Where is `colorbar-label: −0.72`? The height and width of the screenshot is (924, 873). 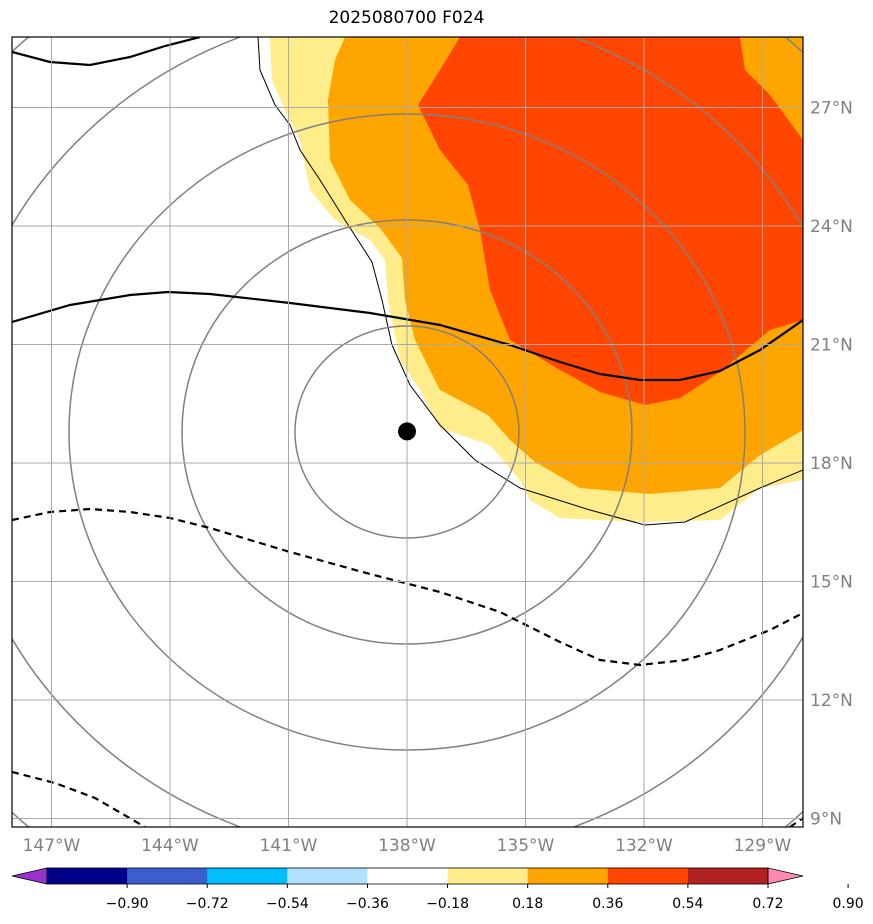
colorbar-label: −0.72 is located at coordinates (207, 904).